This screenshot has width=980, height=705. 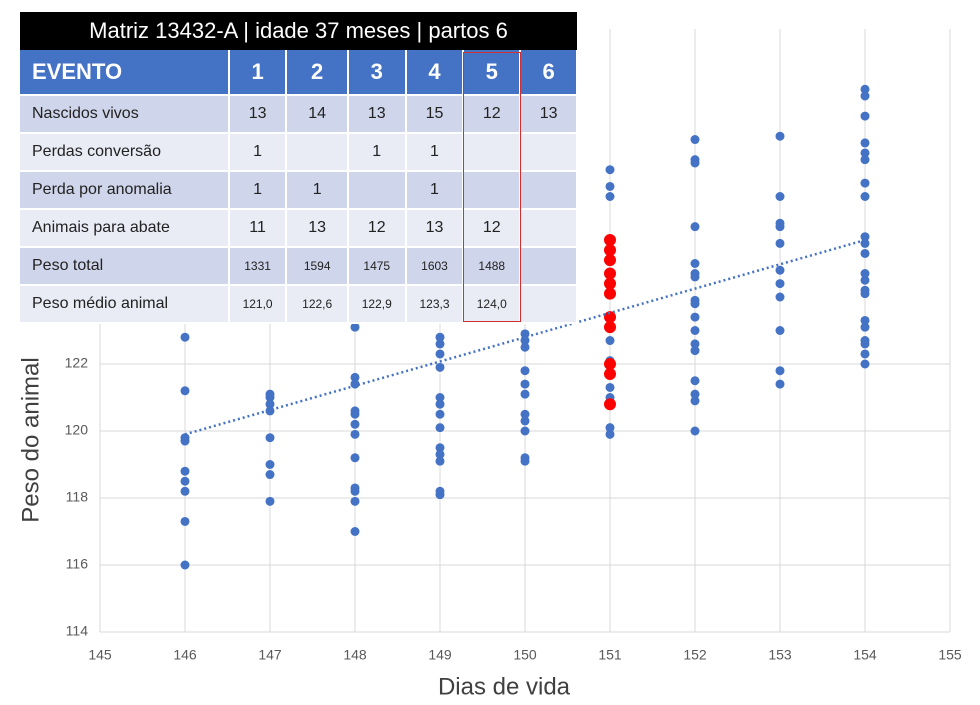 What do you see at coordinates (77, 631) in the screenshot?
I see `y-tick-label: 114` at bounding box center [77, 631].